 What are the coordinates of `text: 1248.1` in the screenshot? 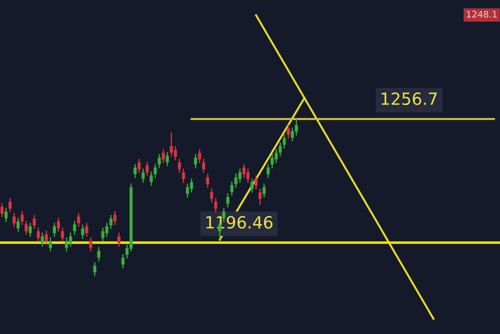 It's located at (481, 14).